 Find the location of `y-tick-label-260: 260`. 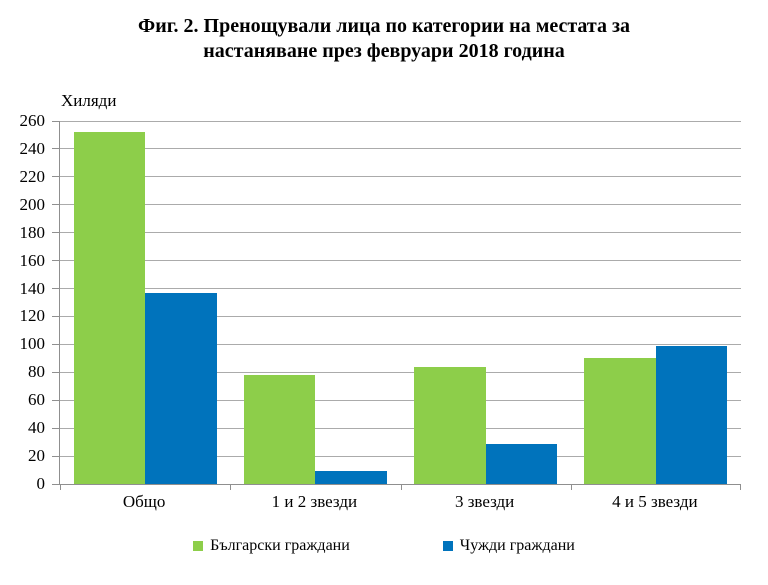

y-tick-label-260: 260 is located at coordinates (32, 120).